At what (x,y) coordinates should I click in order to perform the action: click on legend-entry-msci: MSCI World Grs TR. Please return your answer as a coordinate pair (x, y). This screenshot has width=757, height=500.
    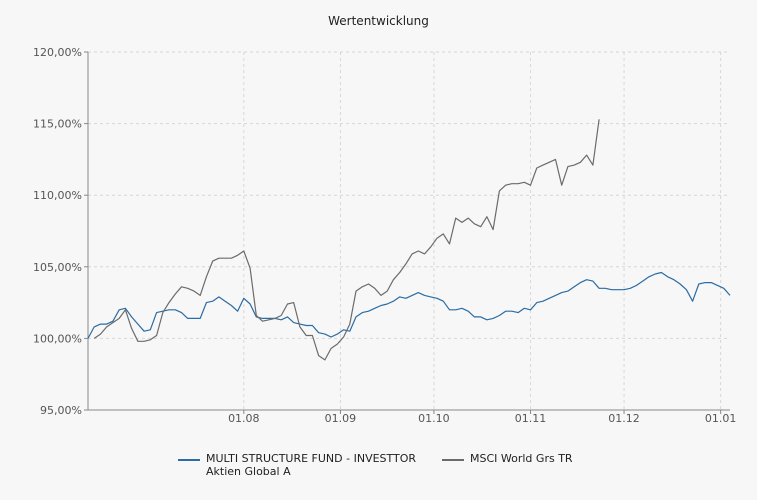
    Looking at the image, I should click on (507, 465).